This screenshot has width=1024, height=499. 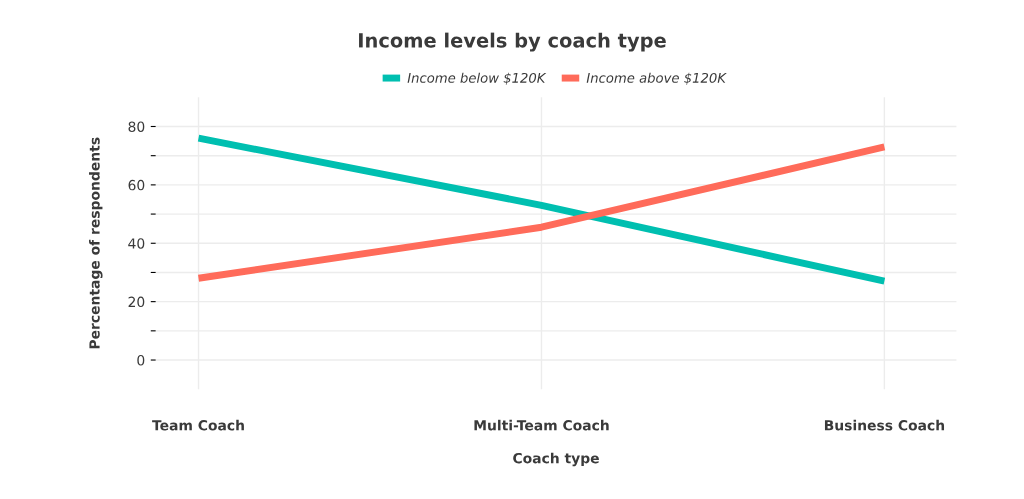 What do you see at coordinates (136, 243) in the screenshot?
I see `y-tick-label: 40` at bounding box center [136, 243].